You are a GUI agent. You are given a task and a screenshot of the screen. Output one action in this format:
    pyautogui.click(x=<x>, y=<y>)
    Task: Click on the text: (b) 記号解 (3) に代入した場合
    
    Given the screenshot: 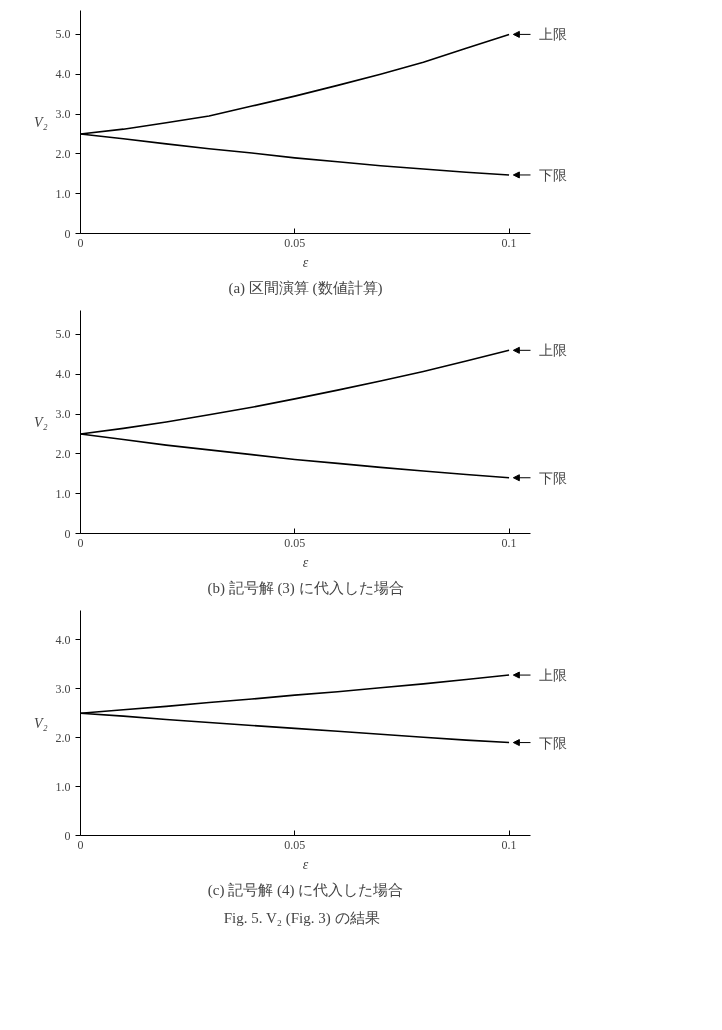 What is the action you would take?
    pyautogui.click(x=305, y=588)
    